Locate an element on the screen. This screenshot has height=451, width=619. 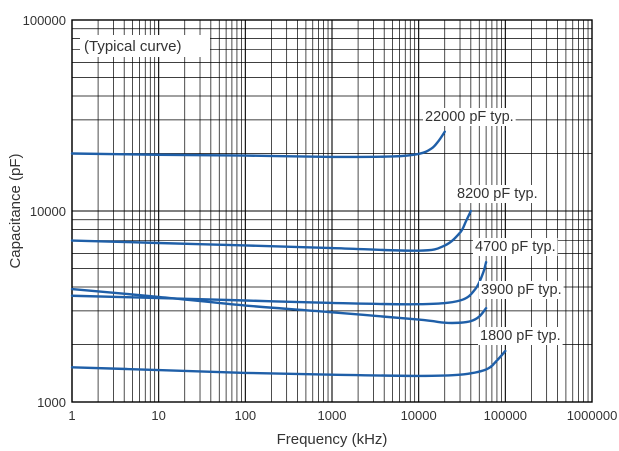
y-tick-label: 100000 is located at coordinates (44, 20).